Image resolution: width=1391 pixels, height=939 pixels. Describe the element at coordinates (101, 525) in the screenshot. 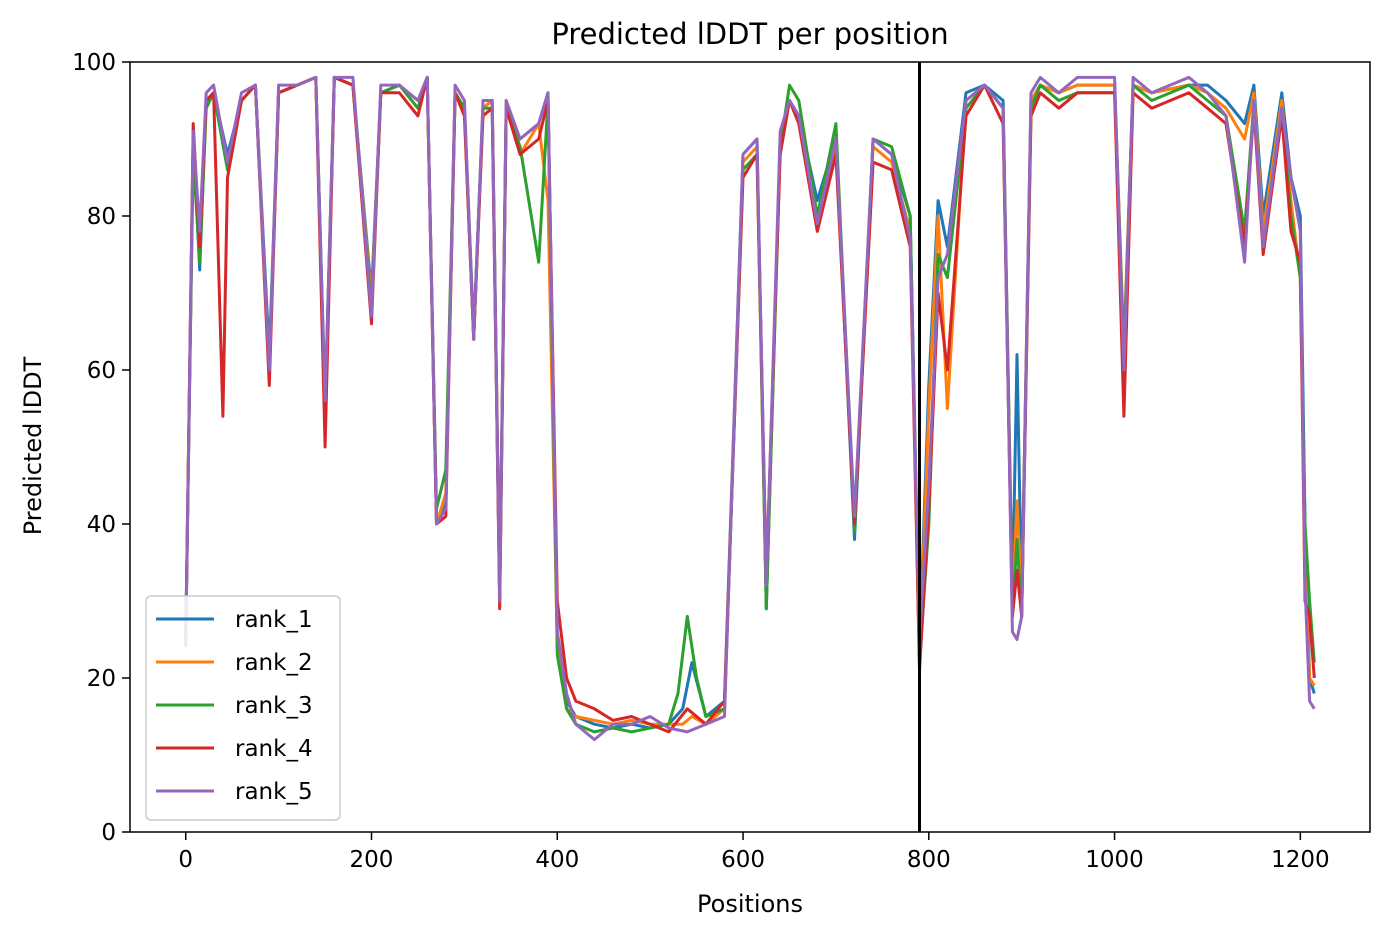

I see `y-tick-label: 40` at that location.